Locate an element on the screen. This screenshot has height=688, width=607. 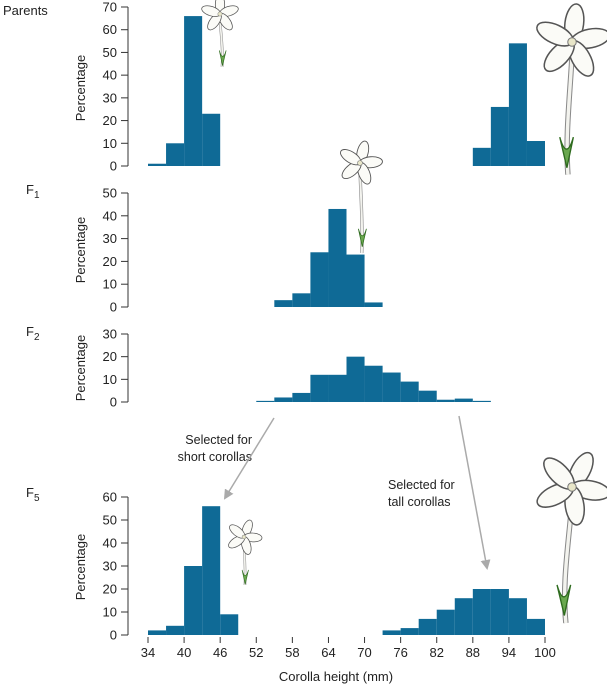
y-tick-label-f5-10: 10 is located at coordinates (110, 612).